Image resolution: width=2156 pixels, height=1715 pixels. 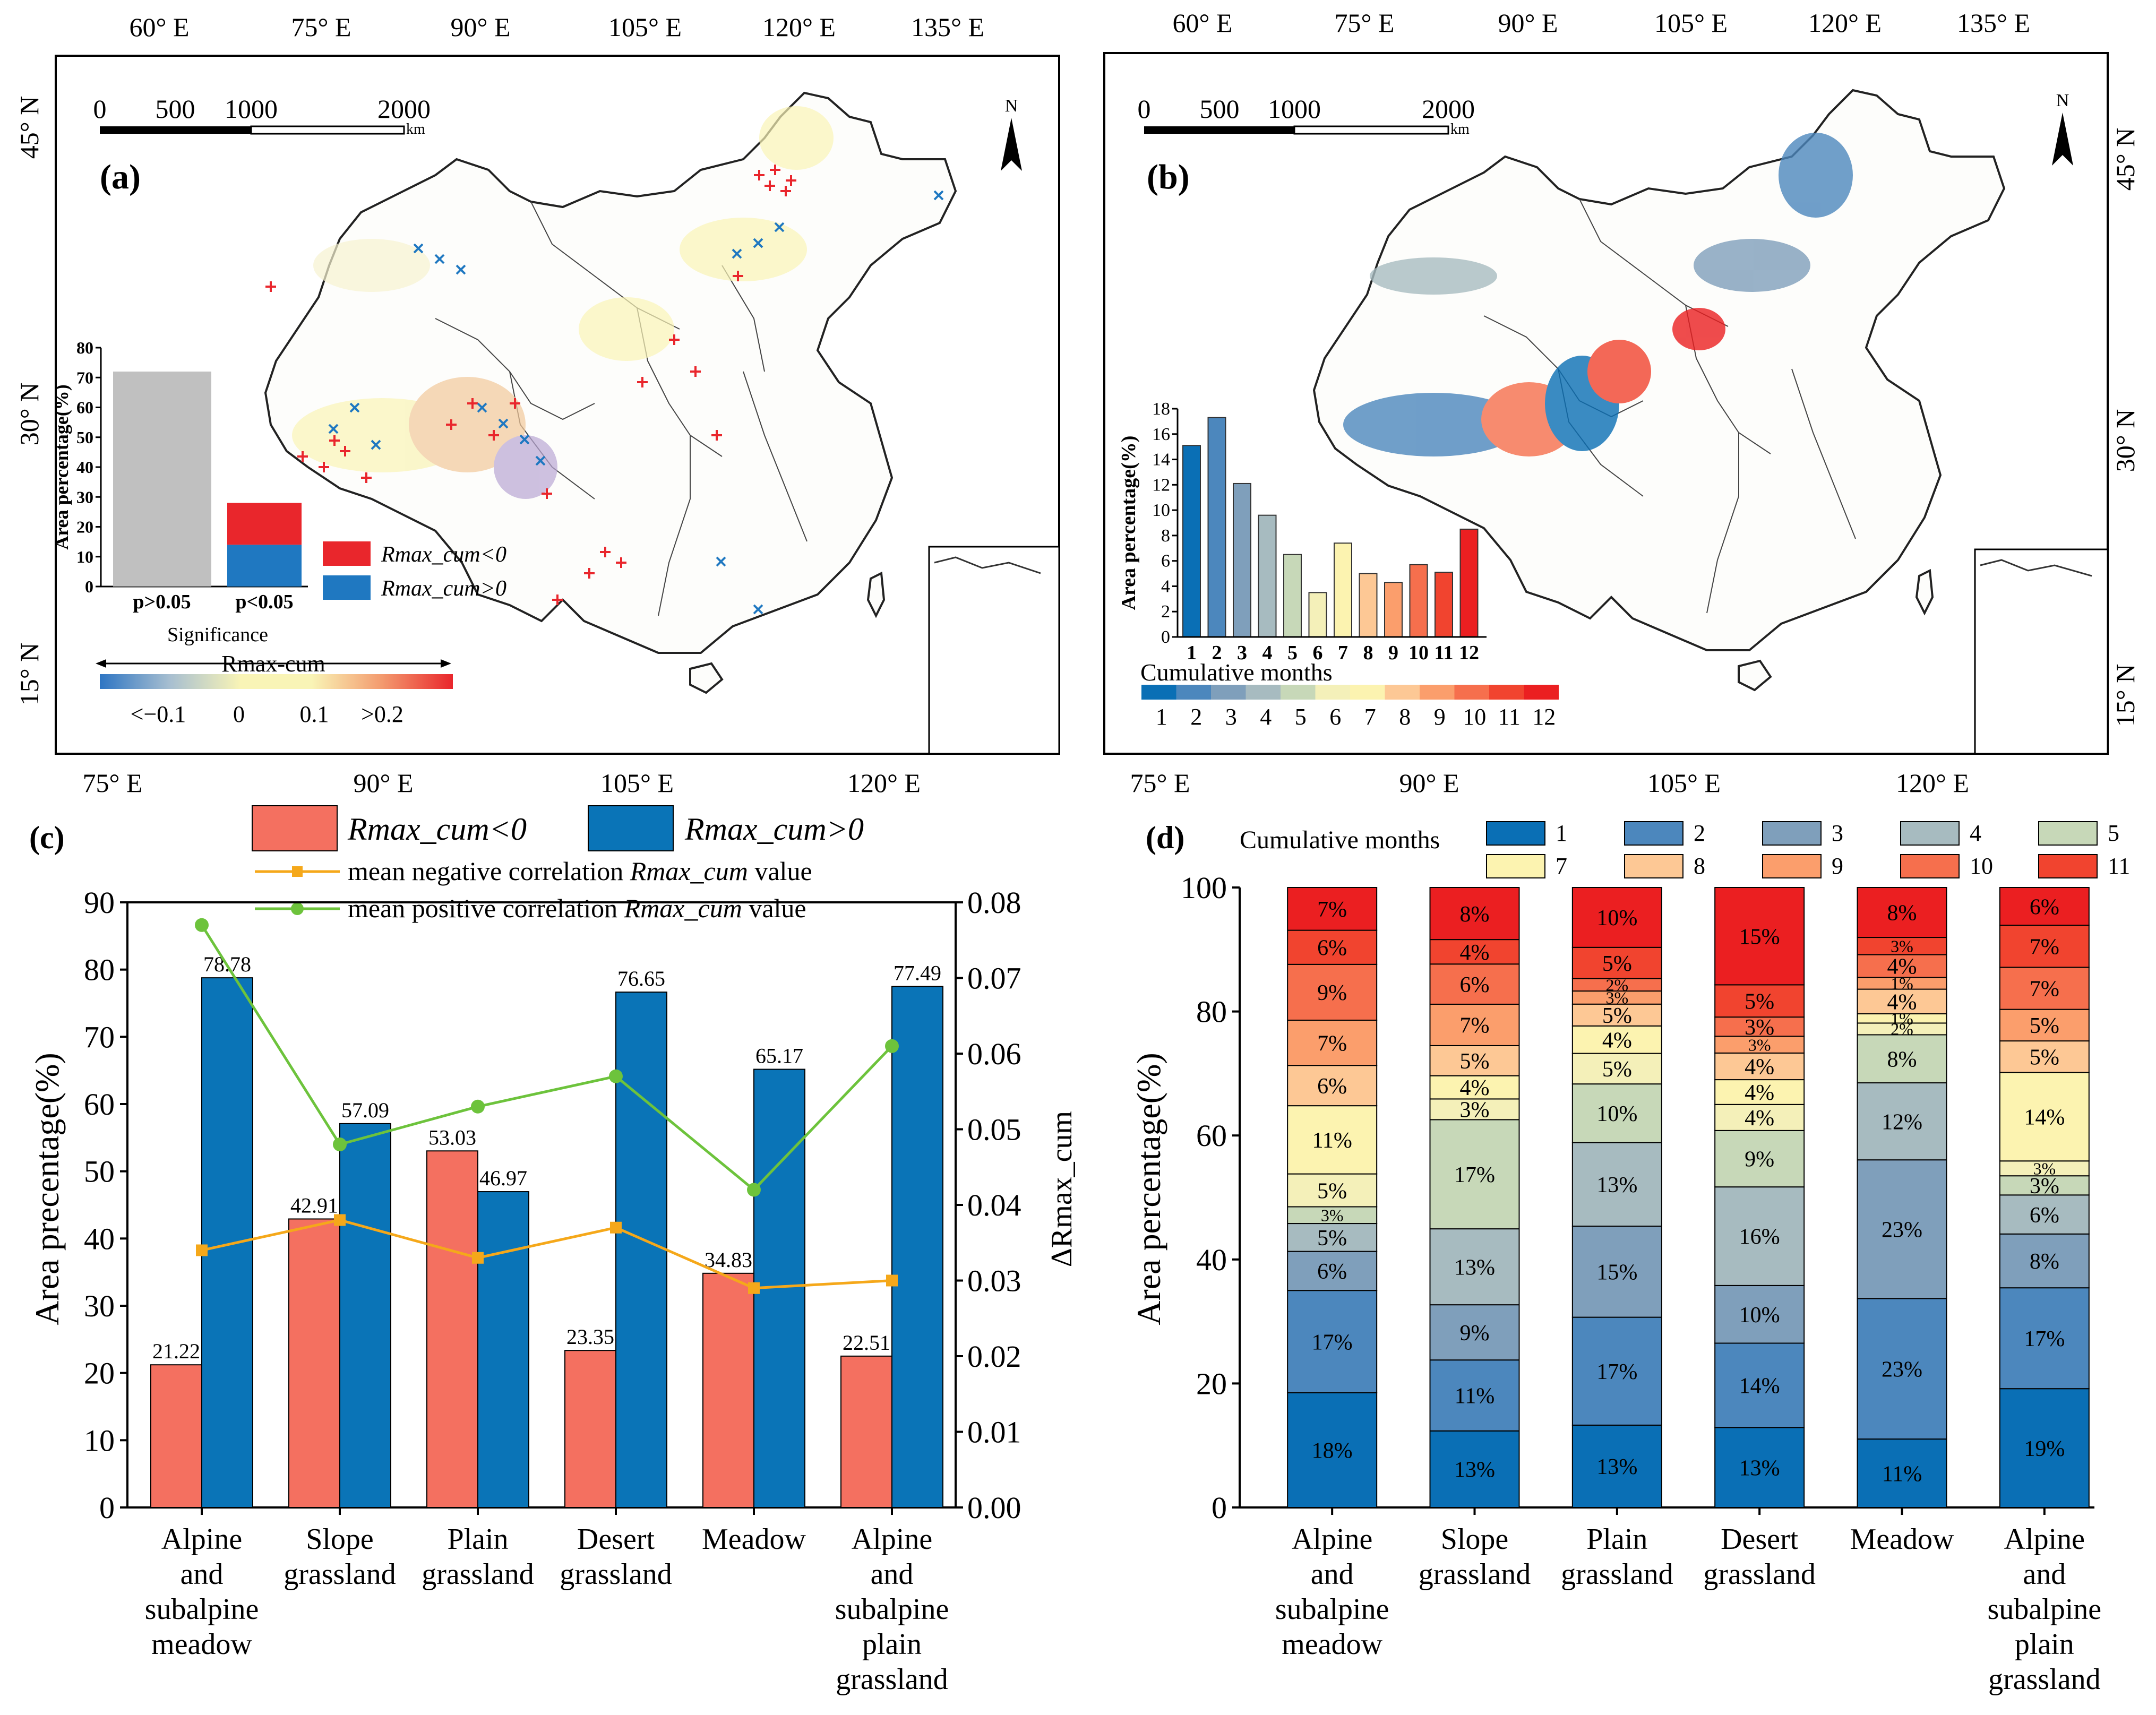 I want to click on chart-c-bar-label: 46.97, so click(x=503, y=1178).